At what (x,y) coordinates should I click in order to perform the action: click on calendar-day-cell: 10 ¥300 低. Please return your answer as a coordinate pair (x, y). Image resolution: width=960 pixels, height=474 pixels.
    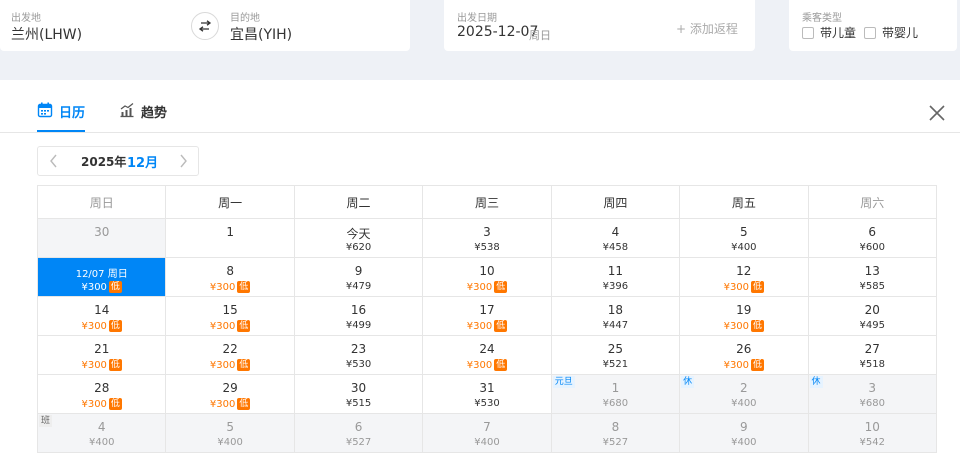
    Looking at the image, I should click on (487, 277).